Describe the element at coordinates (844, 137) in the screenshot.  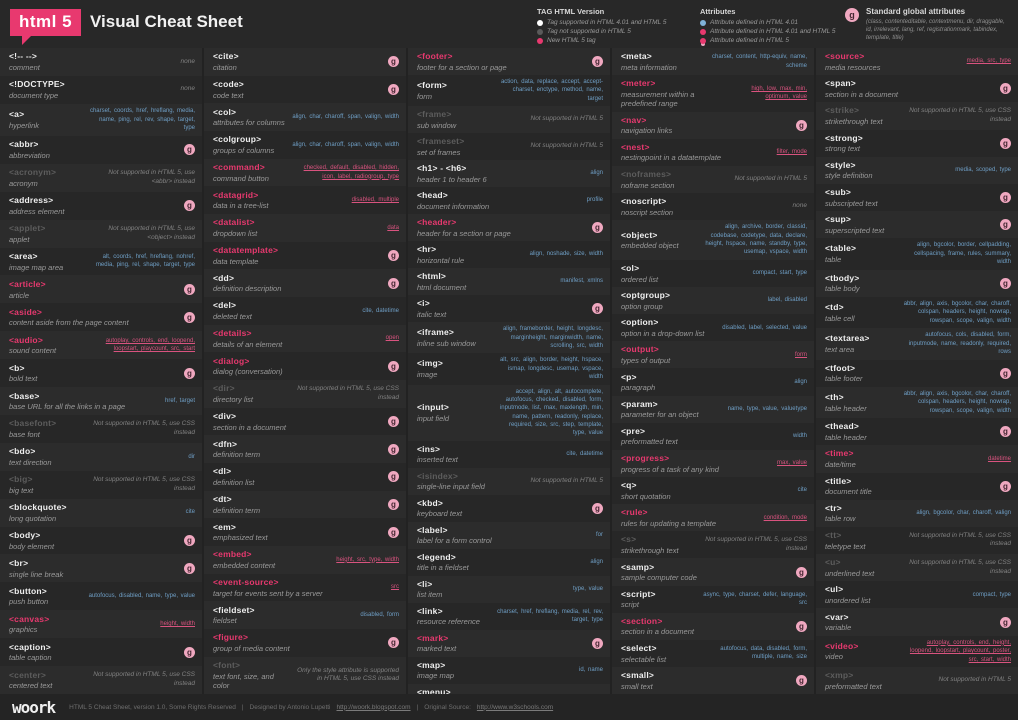
I see `tag-name: <strong>` at that location.